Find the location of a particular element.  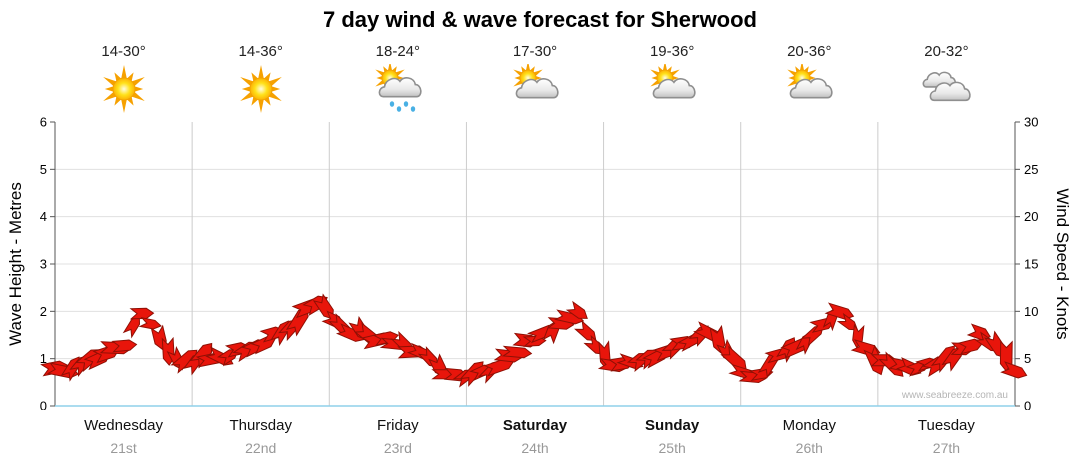

date-label: 24th is located at coordinates (535, 448).